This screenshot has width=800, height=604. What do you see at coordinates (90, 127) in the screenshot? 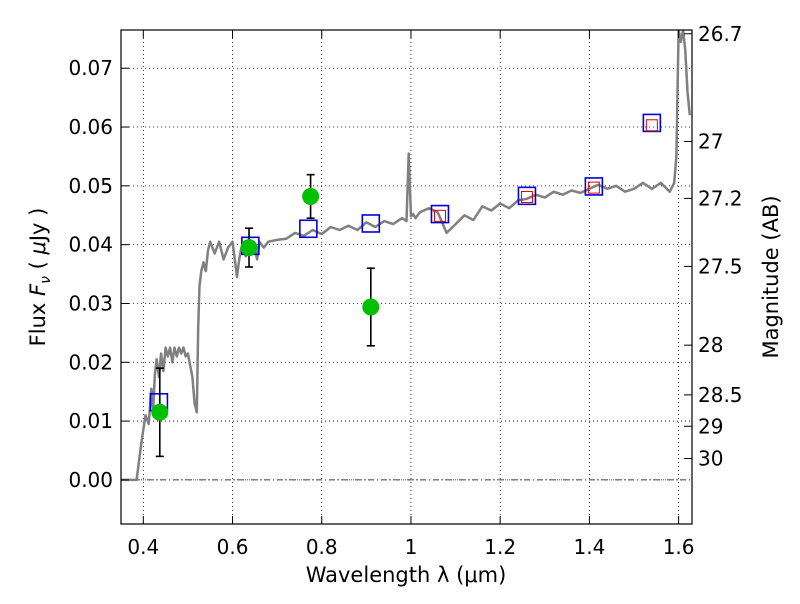
I see `y-tick-label: 0.06` at bounding box center [90, 127].